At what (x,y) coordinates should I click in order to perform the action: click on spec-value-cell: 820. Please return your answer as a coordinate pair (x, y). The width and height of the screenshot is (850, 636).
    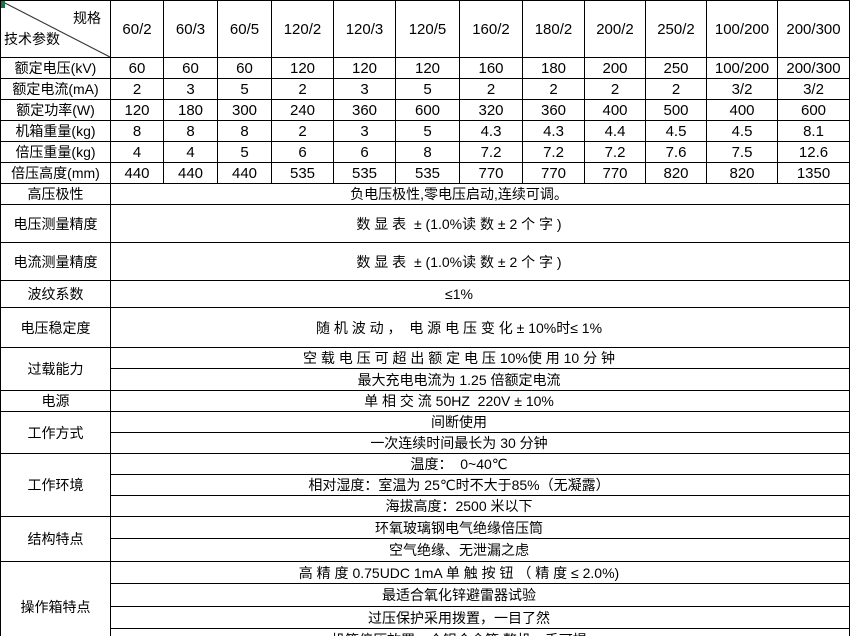
    Looking at the image, I should click on (742, 173).